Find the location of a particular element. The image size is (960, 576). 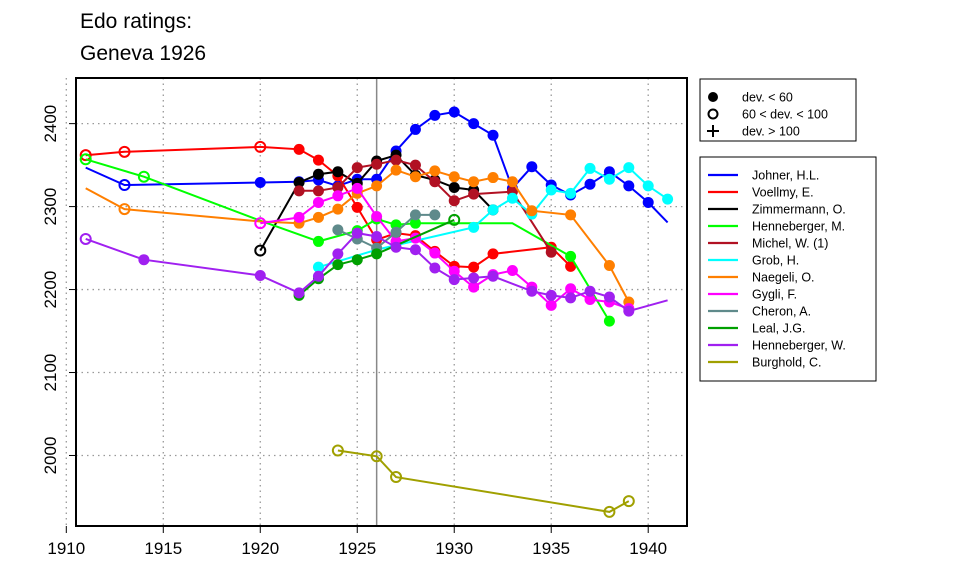

y-axis: 2000 2100 2200 2300 2400 is located at coordinates (58, 290).